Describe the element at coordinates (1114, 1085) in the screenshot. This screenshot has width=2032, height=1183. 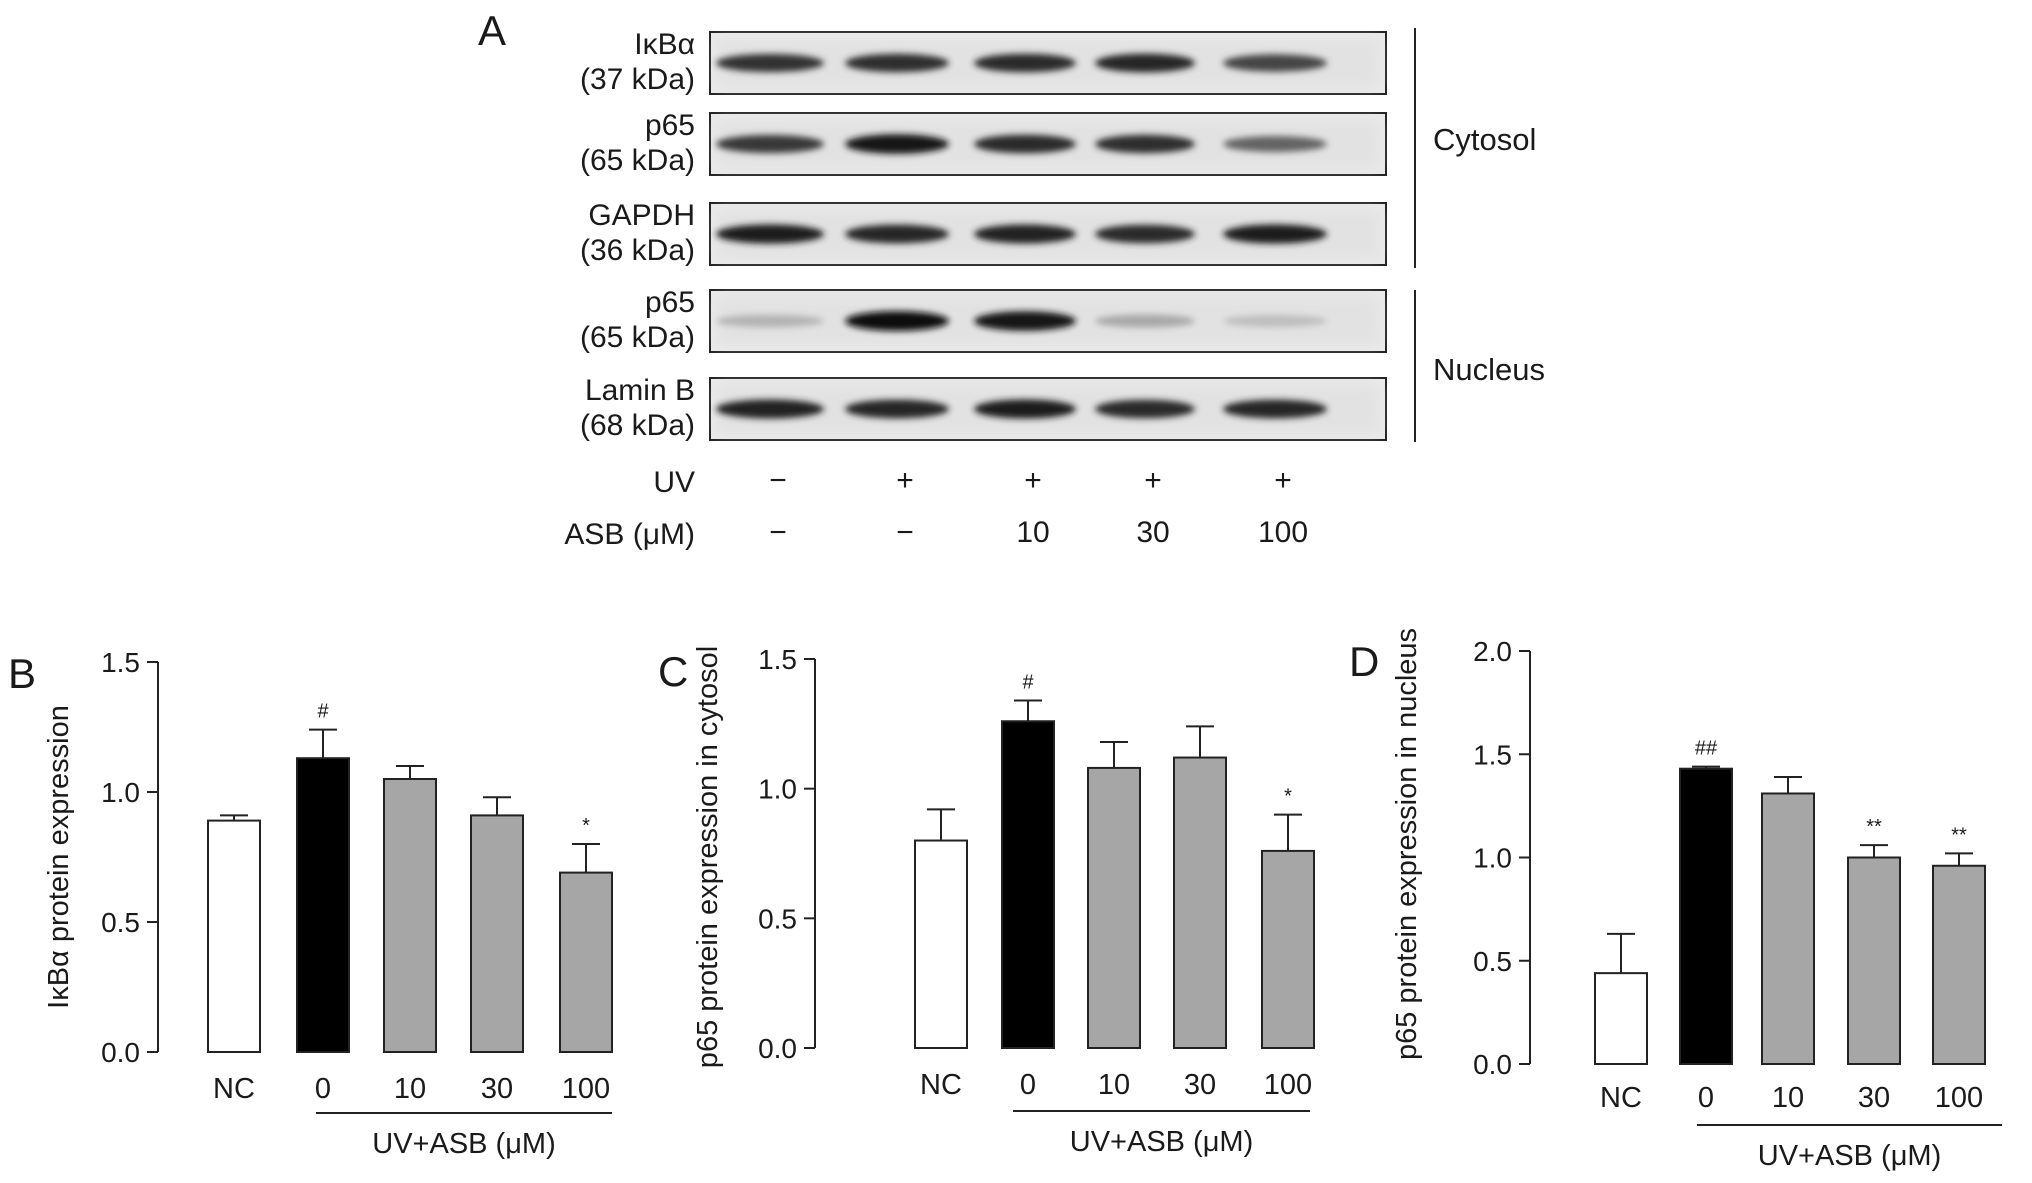
I see `x-tick-label: 10` at that location.